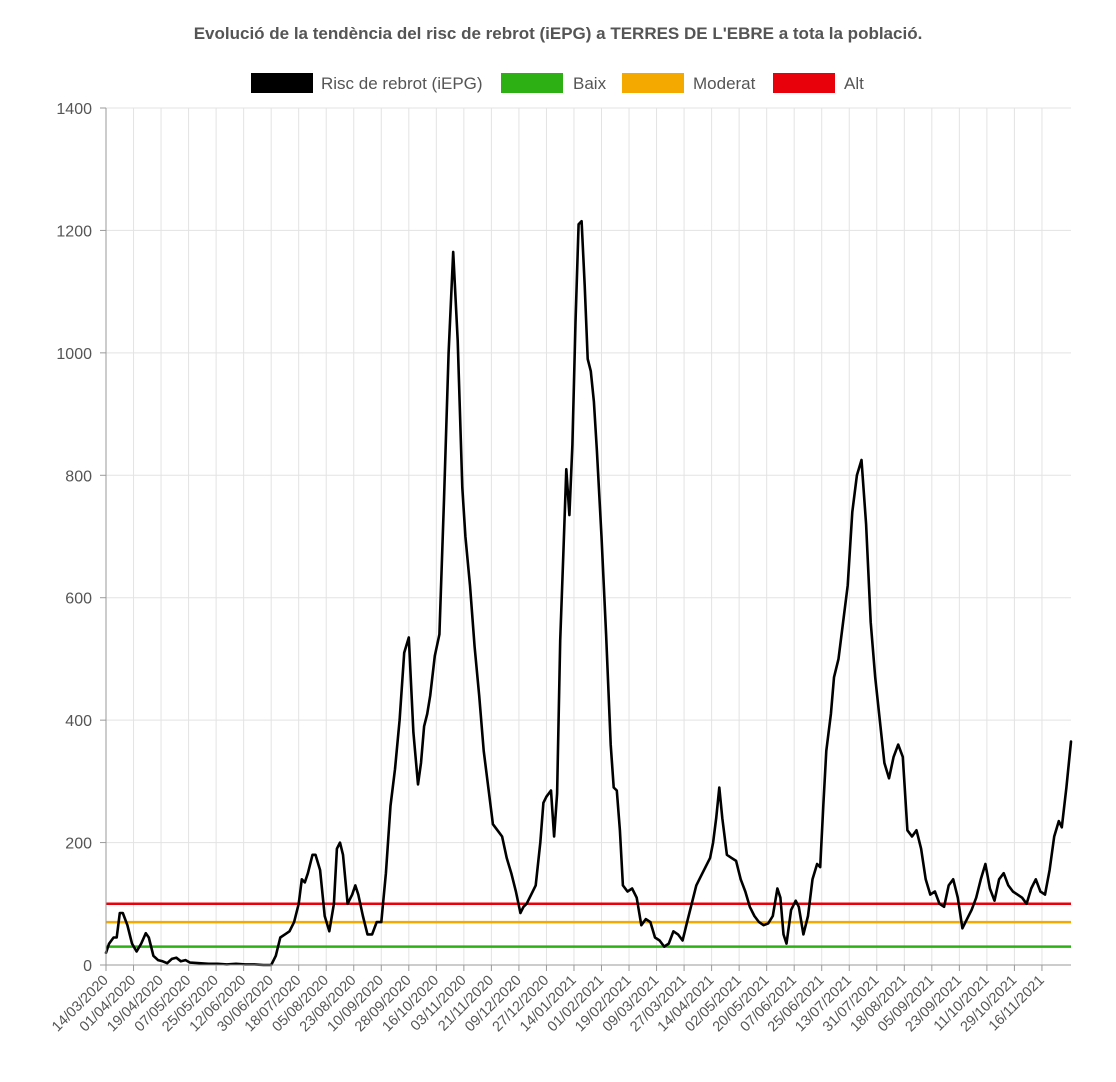  Describe the element at coordinates (532, 83) in the screenshot. I see `legend-swatch-baix` at that location.